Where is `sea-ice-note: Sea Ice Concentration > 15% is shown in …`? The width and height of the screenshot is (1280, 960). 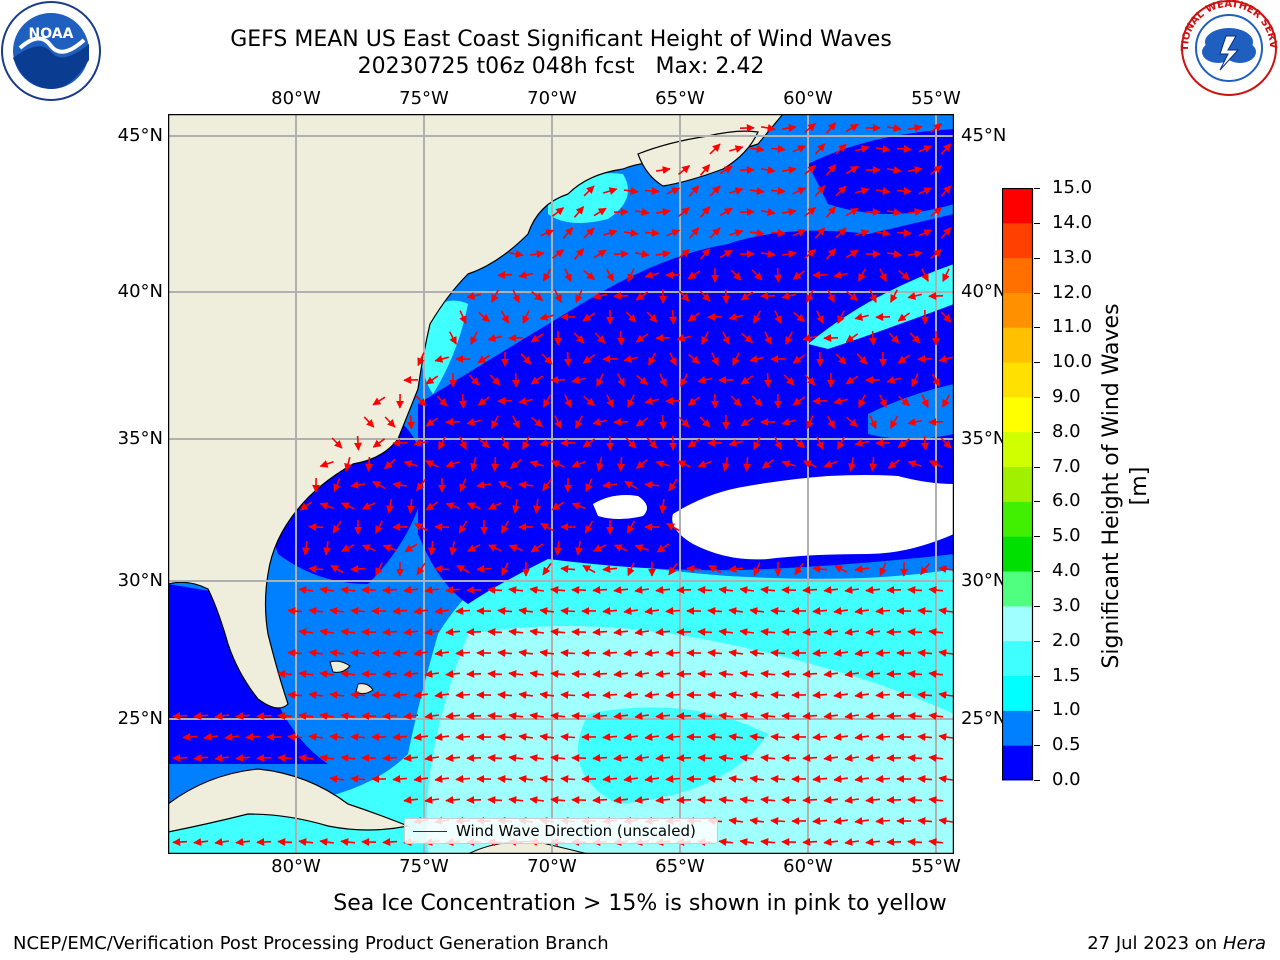 sea-ice-note: Sea Ice Concentration > 15% is shown in … is located at coordinates (640, 903).